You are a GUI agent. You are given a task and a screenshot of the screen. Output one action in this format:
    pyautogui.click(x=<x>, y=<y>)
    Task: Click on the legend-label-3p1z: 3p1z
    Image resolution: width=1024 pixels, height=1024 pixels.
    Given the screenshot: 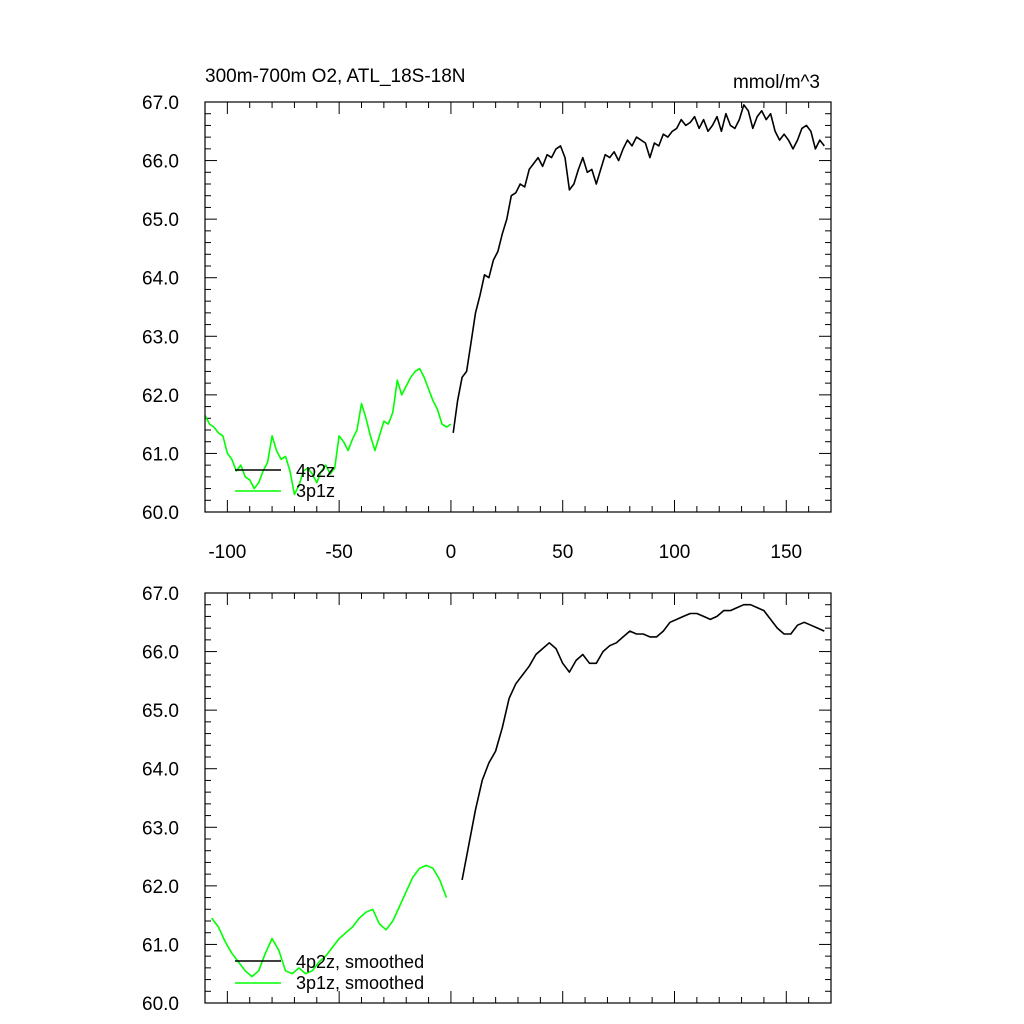 What is the action you would take?
    pyautogui.click(x=315, y=491)
    